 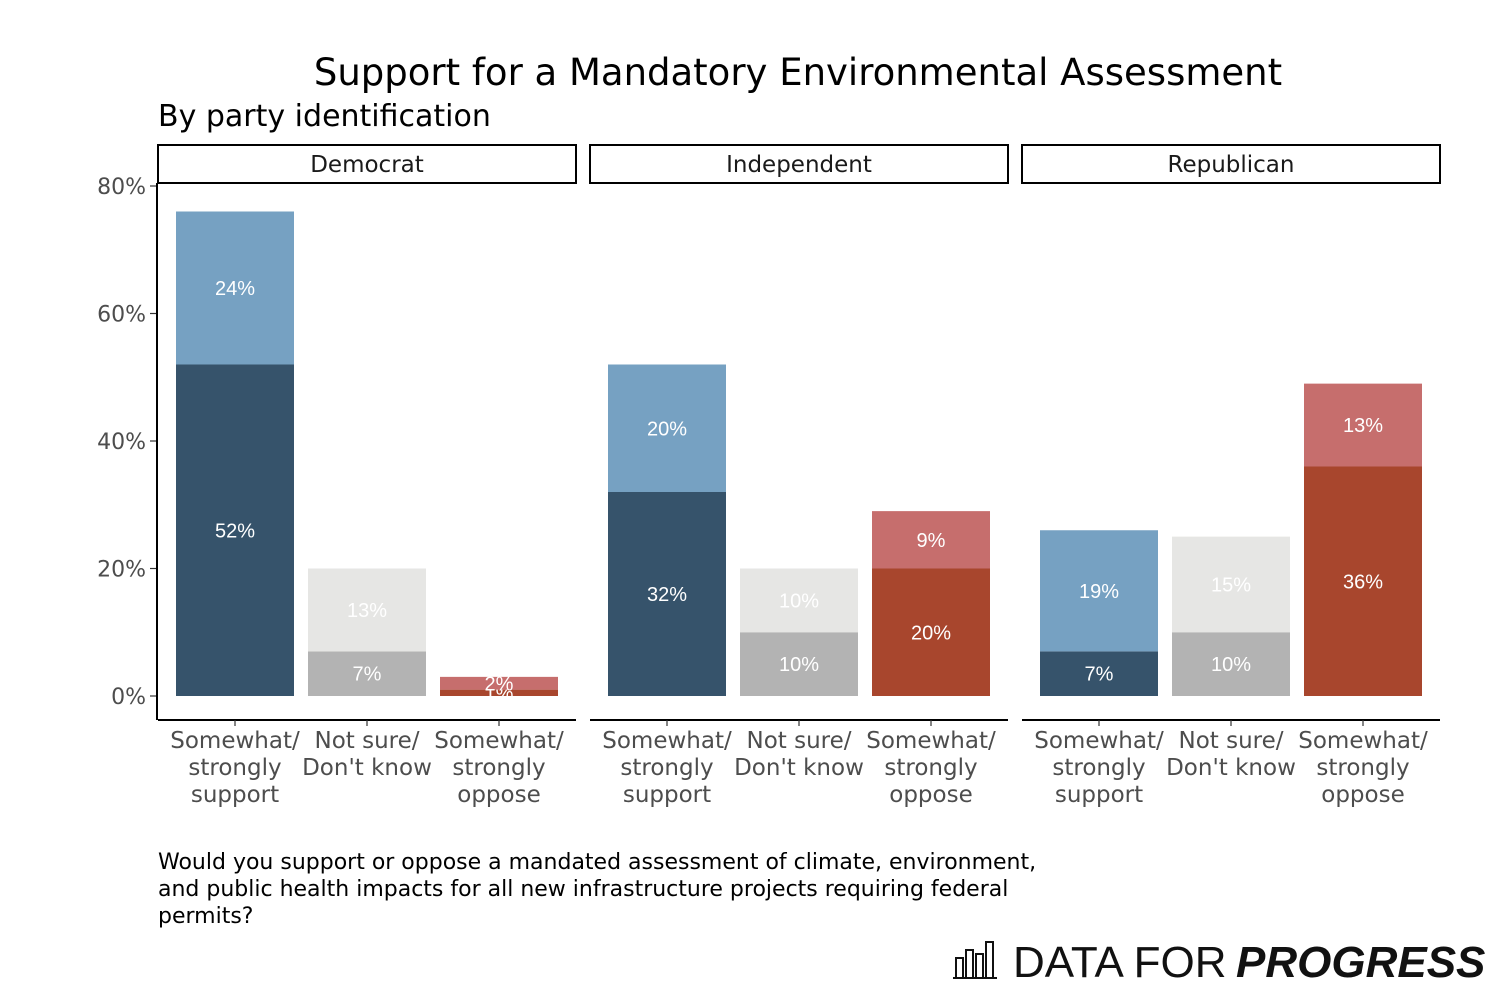 What do you see at coordinates (1360, 962) in the screenshot?
I see `logo-text-bold: PROGRESS` at bounding box center [1360, 962].